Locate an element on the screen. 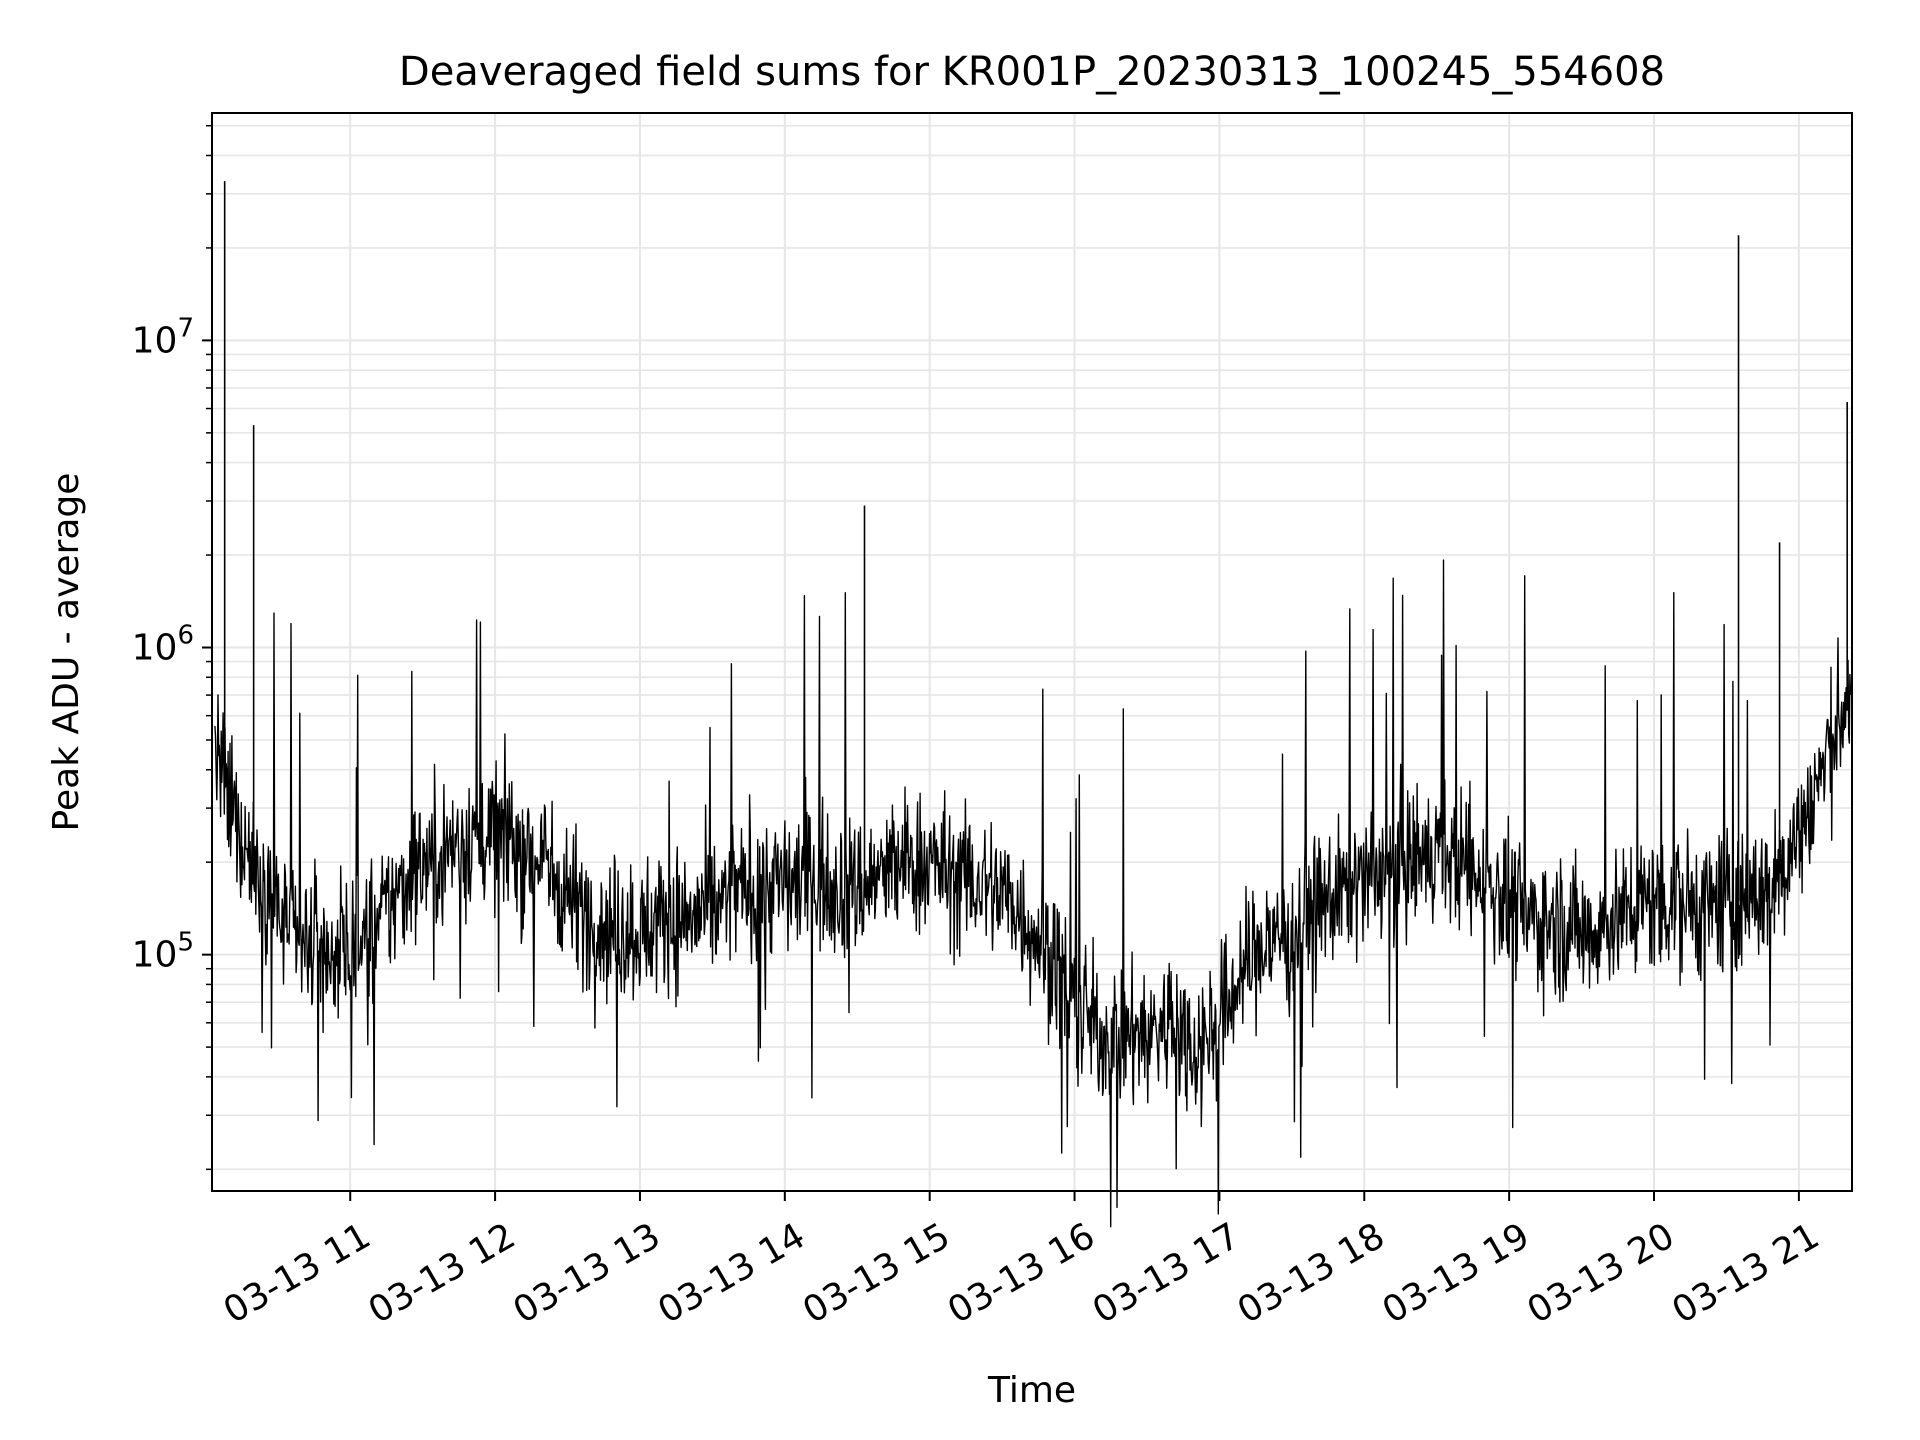 The height and width of the screenshot is (1440, 1920). y-tick-exponent: 7 is located at coordinates (185, 328).